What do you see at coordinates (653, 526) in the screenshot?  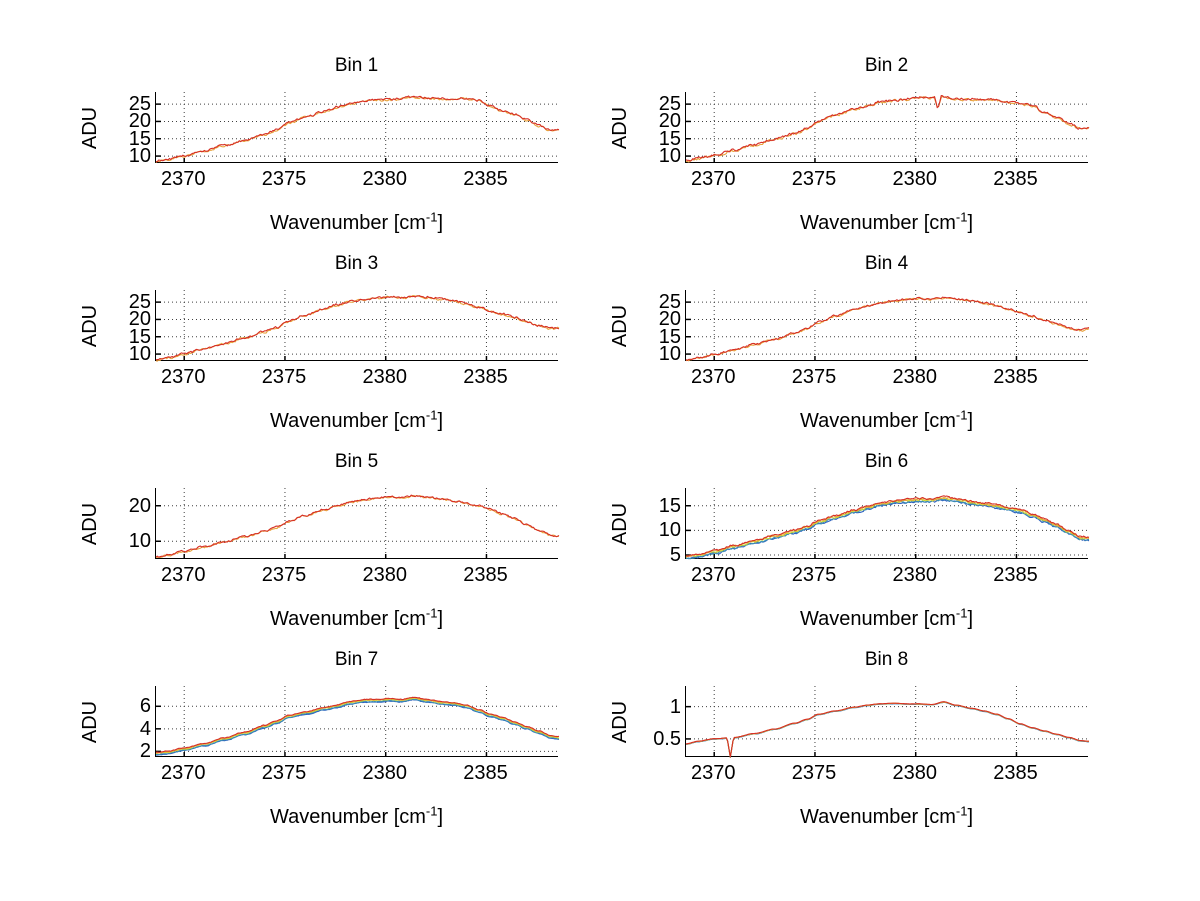 I see `y-tick-label-group: 5 10 15` at bounding box center [653, 526].